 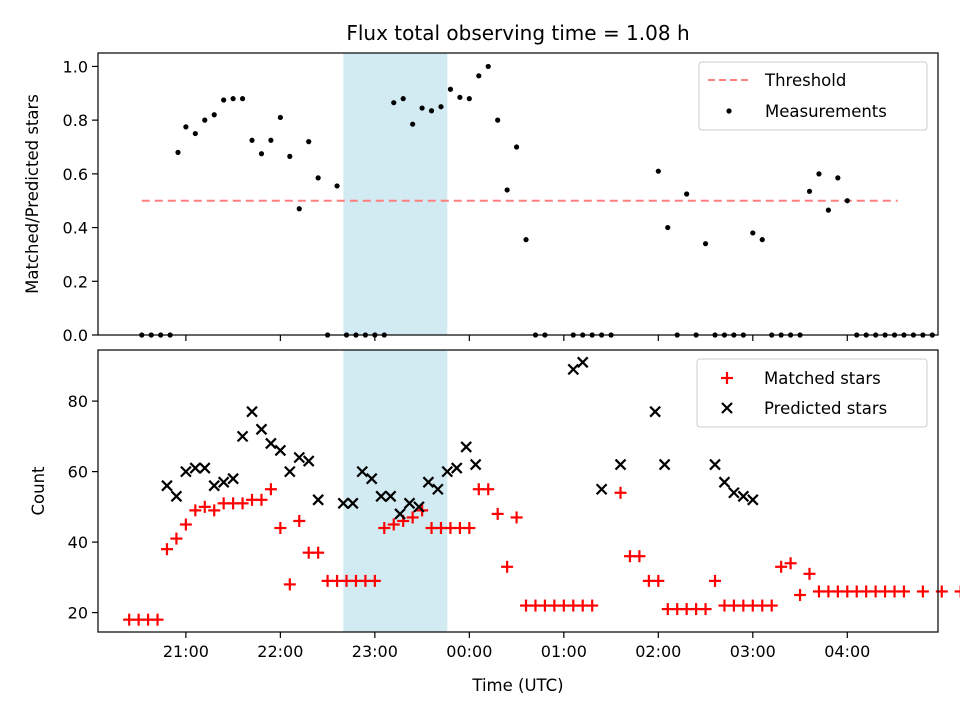 I want to click on count-shaded-span-rect, so click(x=395, y=491).